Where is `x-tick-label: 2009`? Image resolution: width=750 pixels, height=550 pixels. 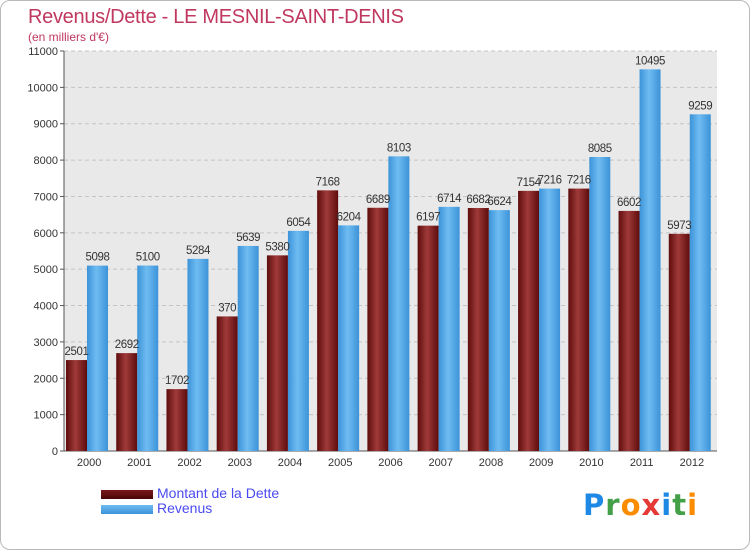
x-tick-label: 2009 is located at coordinates (541, 463).